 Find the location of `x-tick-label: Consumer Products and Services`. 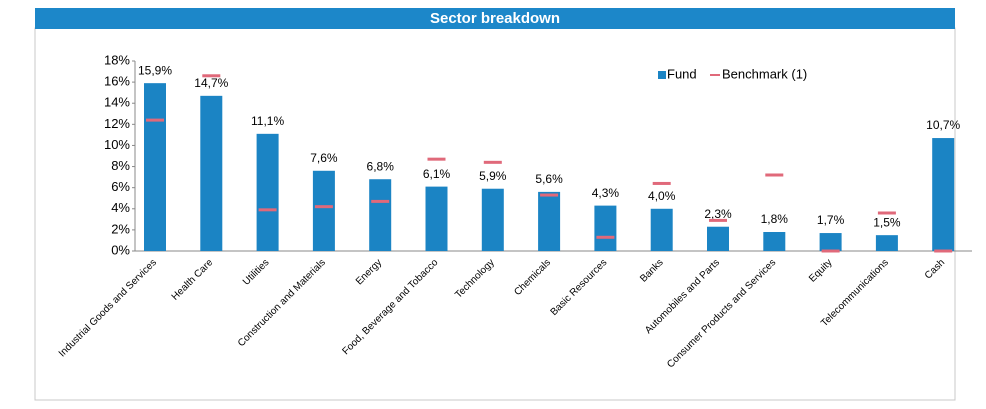

x-tick-label: Consumer Products and Services is located at coordinates (721, 313).